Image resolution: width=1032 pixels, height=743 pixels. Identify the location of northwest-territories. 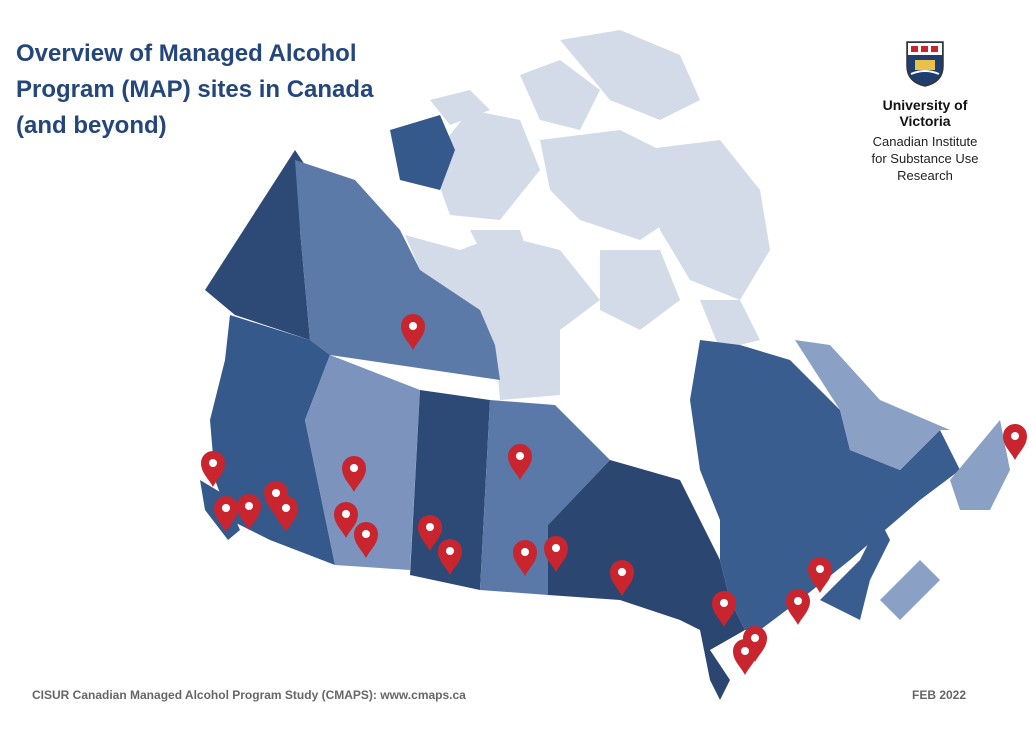
(397, 270).